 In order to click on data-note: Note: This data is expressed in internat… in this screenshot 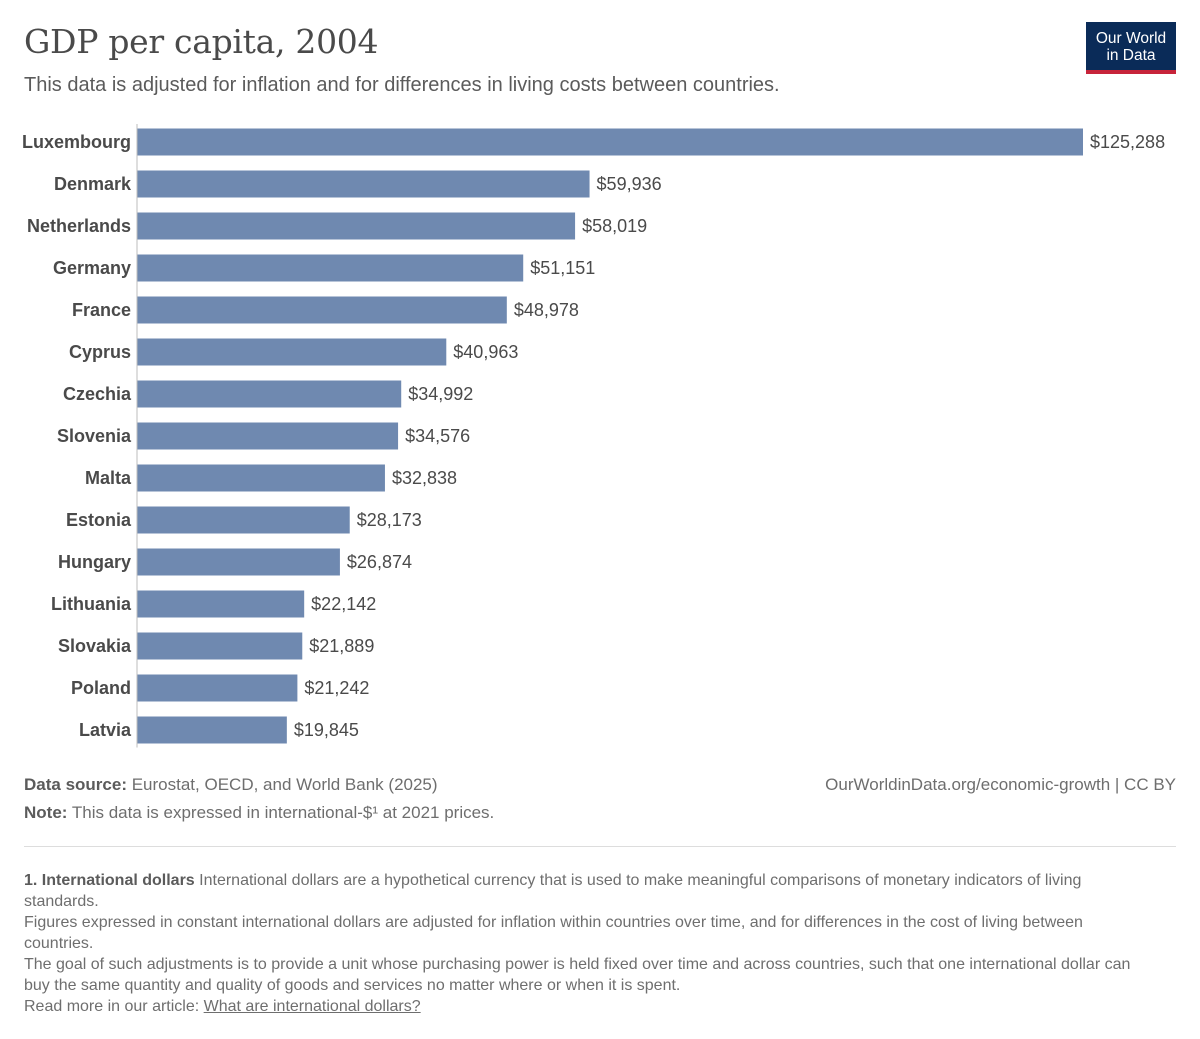, I will do `click(259, 813)`.